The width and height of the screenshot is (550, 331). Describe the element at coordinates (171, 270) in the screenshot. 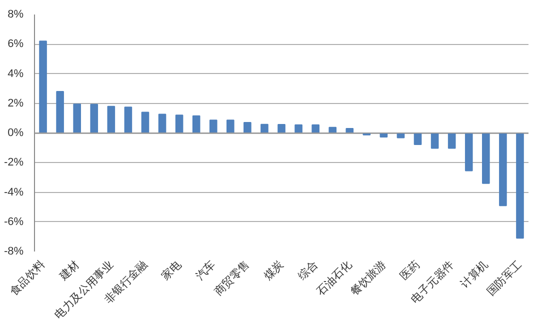

I see `x-tick-label: 家电` at that location.